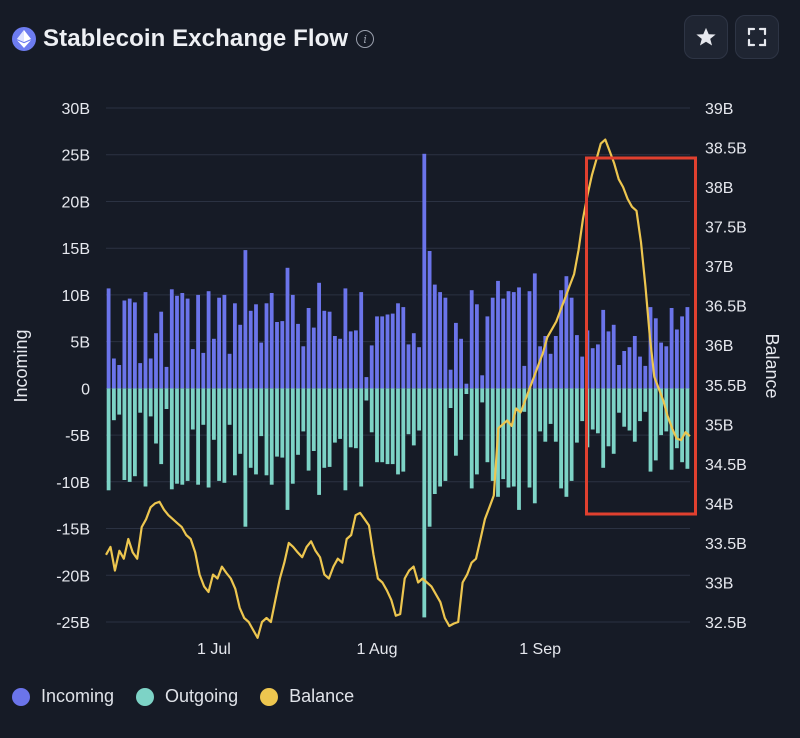  Describe the element at coordinates (365, 39) in the screenshot. I see `info-icon: i` at that location.